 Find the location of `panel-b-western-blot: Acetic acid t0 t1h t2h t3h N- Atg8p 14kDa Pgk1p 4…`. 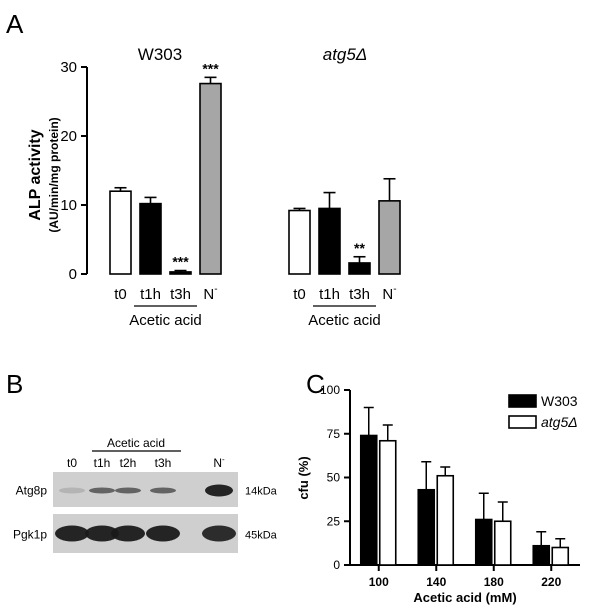

panel-b-western-blot: Acetic acid t0 t1h t2h t3h N- Atg8p 14kDa Pgk1p 4… is located at coordinates (145, 494).